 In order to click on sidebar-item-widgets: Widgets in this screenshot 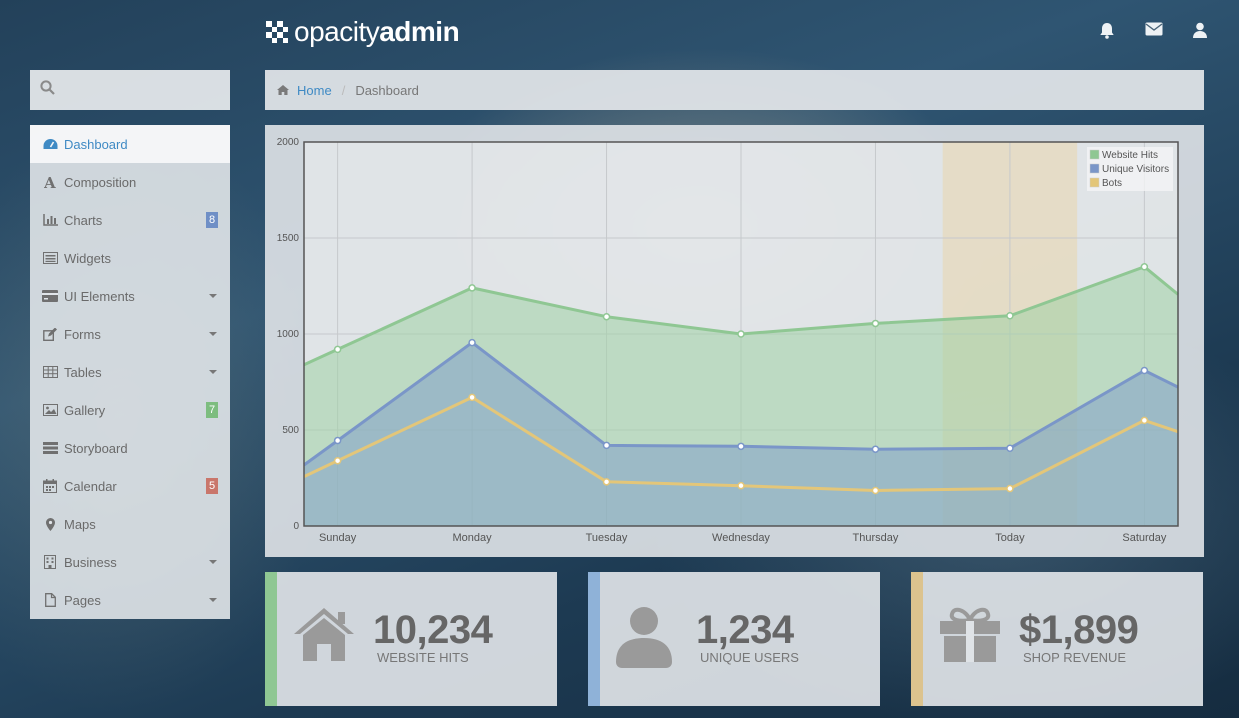, I will do `click(130, 258)`.